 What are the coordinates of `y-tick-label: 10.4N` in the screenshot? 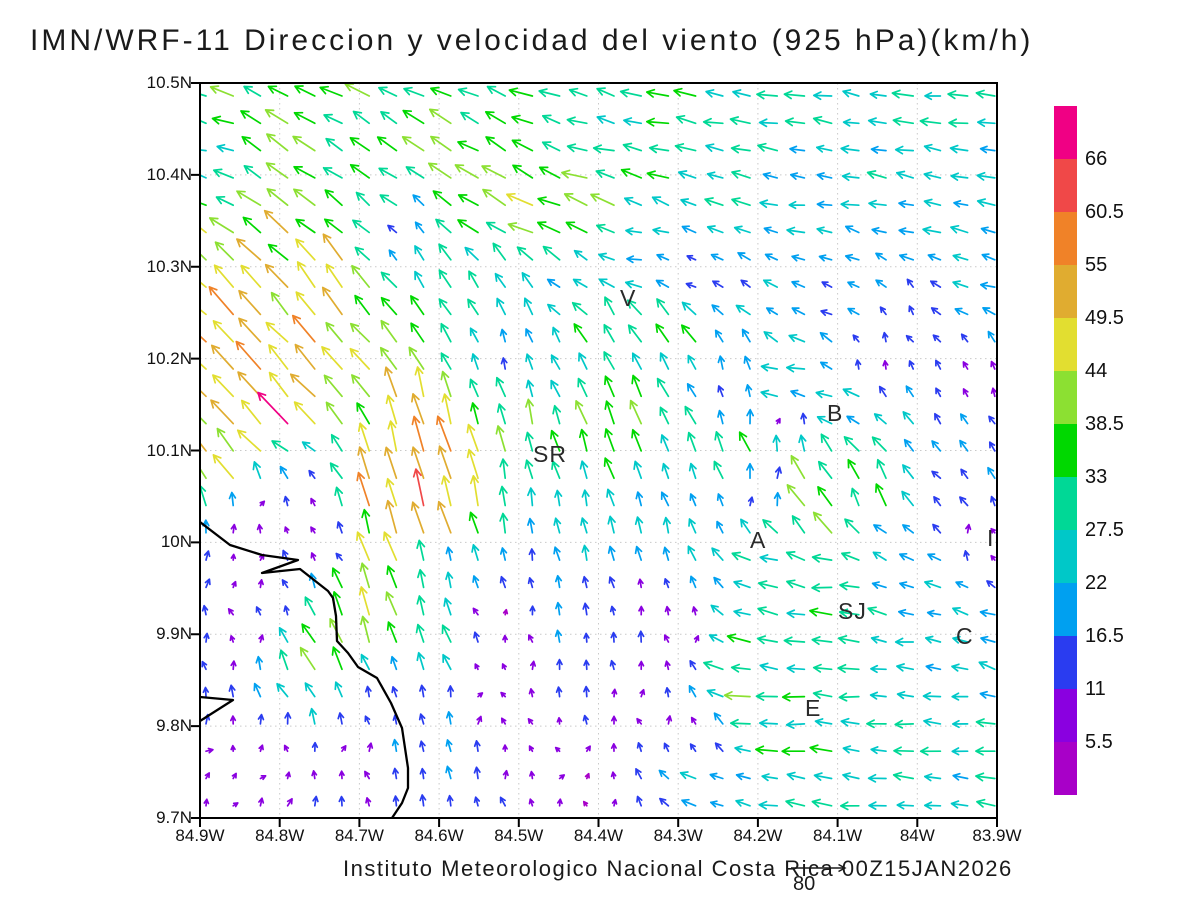 It's located at (169, 174).